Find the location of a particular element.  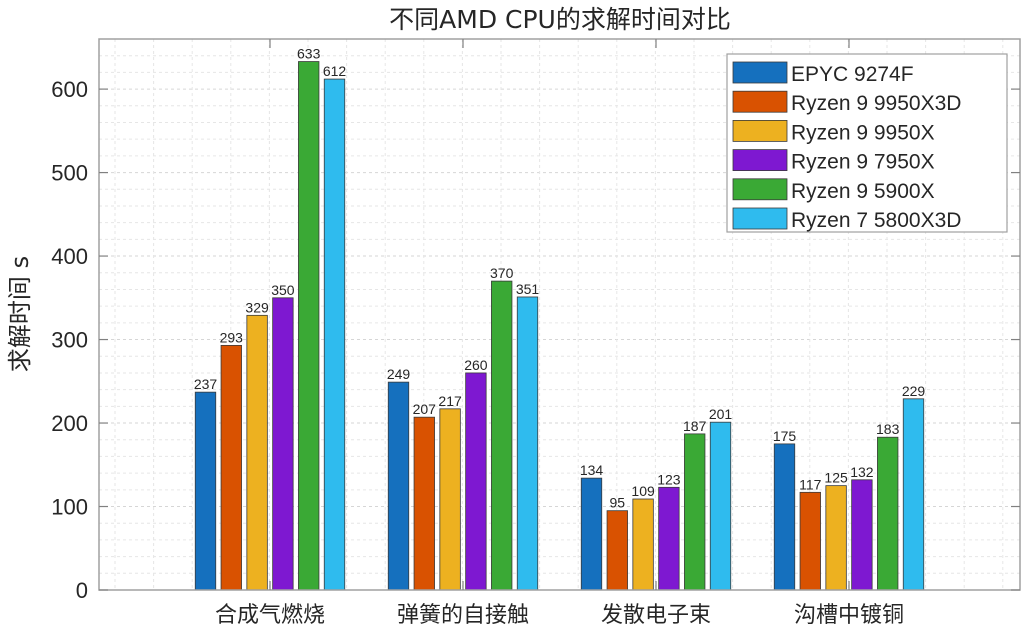

legend-item: Ryzen 9 9950X3D is located at coordinates (846, 102).